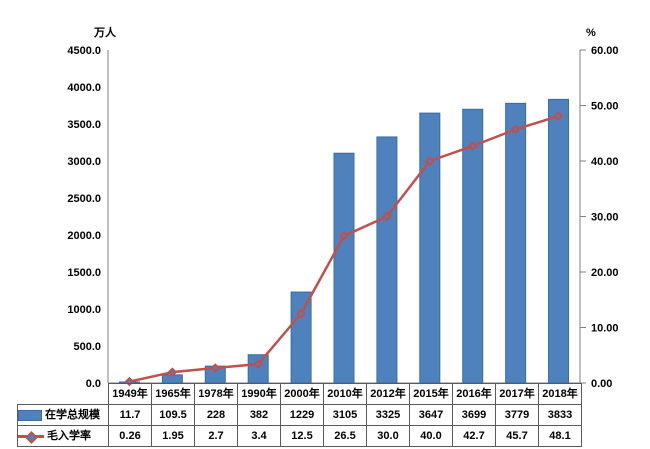 This screenshot has width=650, height=449. Describe the element at coordinates (605, 273) in the screenshot. I see `right-axis-tick-label: 20.00` at that location.